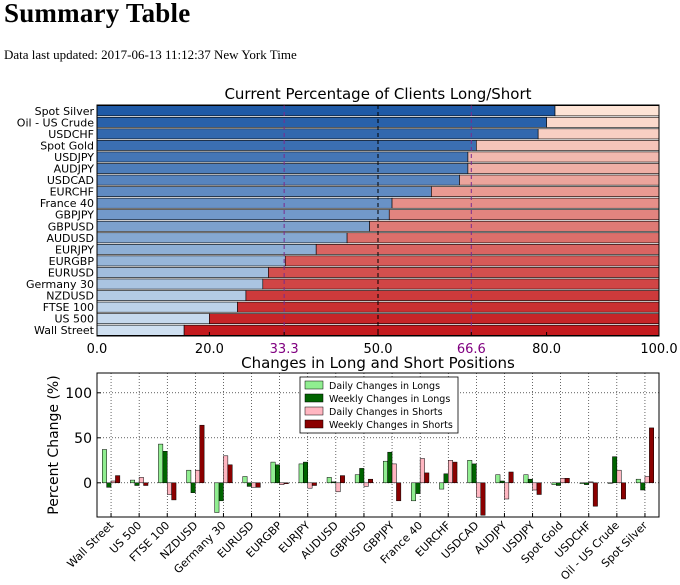 This screenshot has width=680, height=585. What do you see at coordinates (70, 296) in the screenshot?
I see `category-label: NZDUSD` at bounding box center [70, 296].